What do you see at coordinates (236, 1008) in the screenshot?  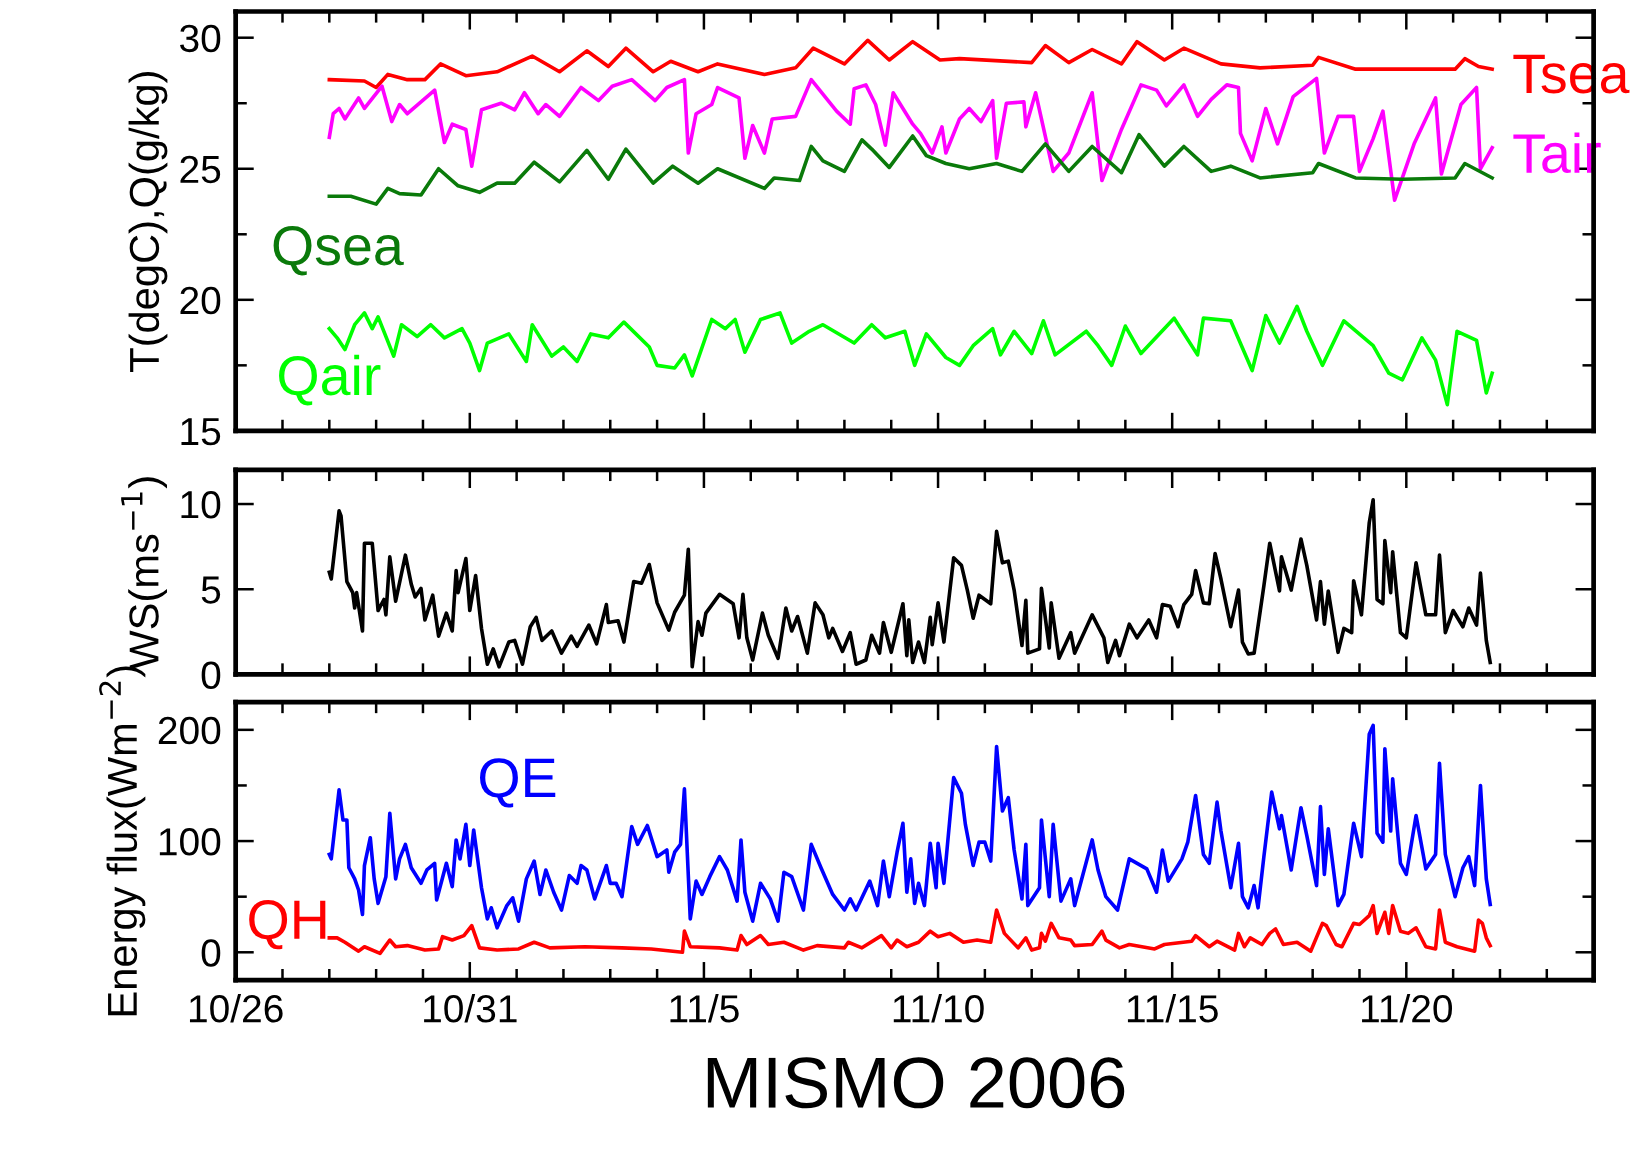 I see `x-tick-label: 10/26` at bounding box center [236, 1008].